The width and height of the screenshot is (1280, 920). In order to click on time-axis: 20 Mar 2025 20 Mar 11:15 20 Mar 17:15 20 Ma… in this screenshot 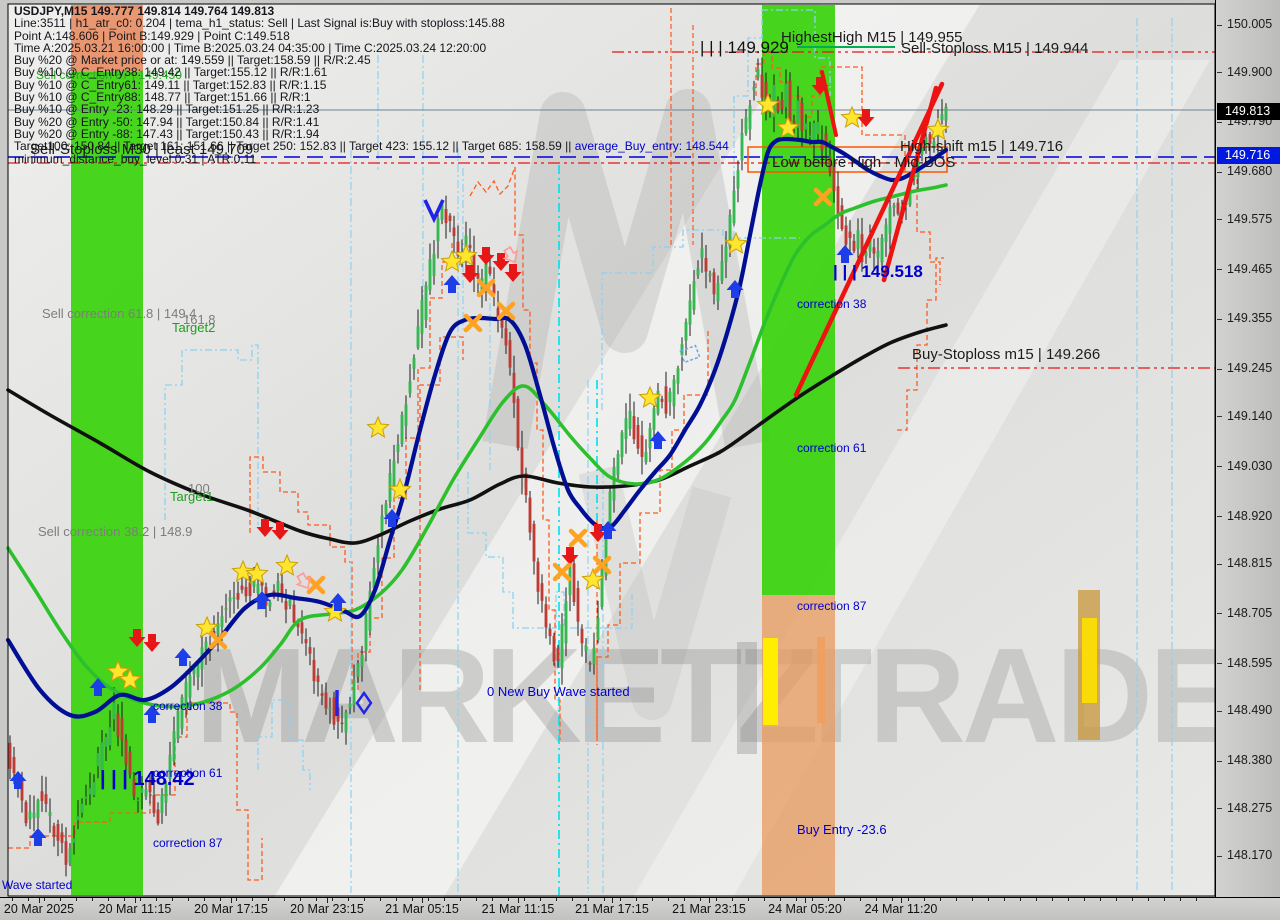, I will do `click(640, 908)`.